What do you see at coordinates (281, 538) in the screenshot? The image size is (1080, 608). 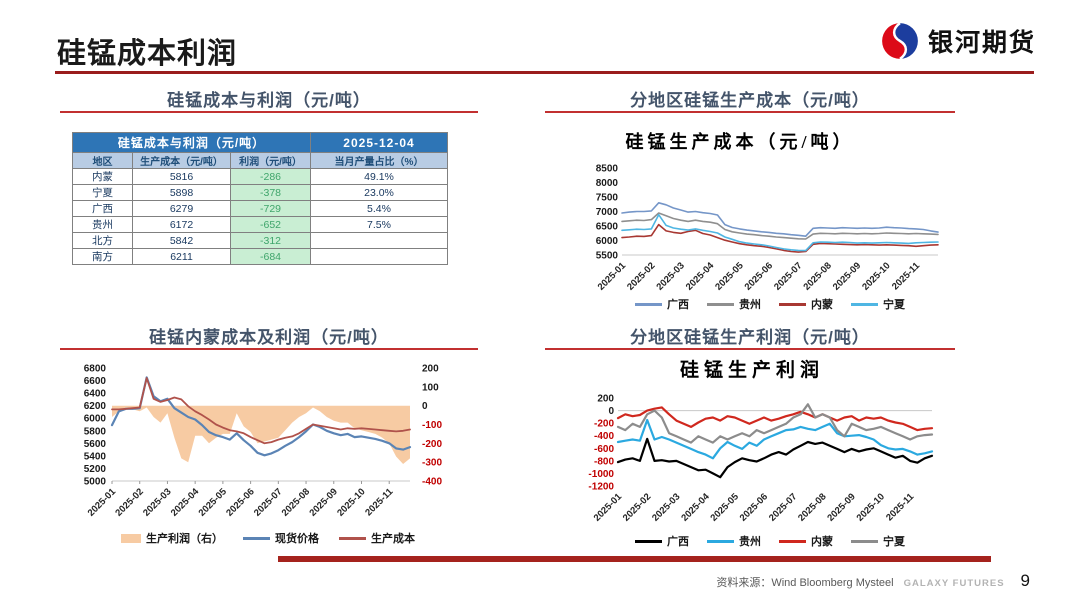 I see `legend-item: 现货价格` at bounding box center [281, 538].